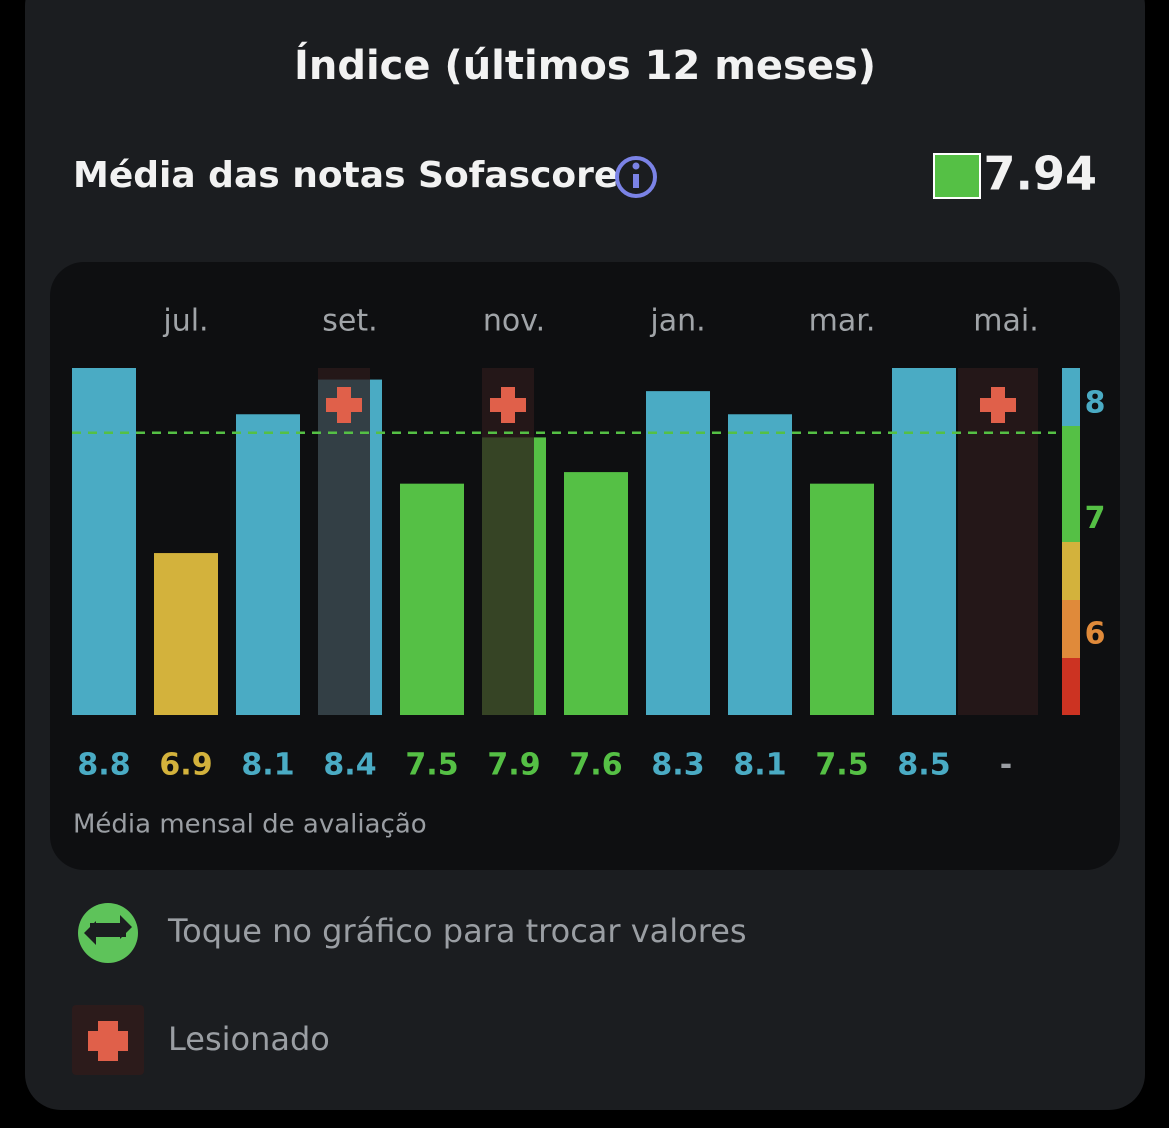  Describe the element at coordinates (1095, 402) in the screenshot. I see `y-tick-label: 8` at that location.